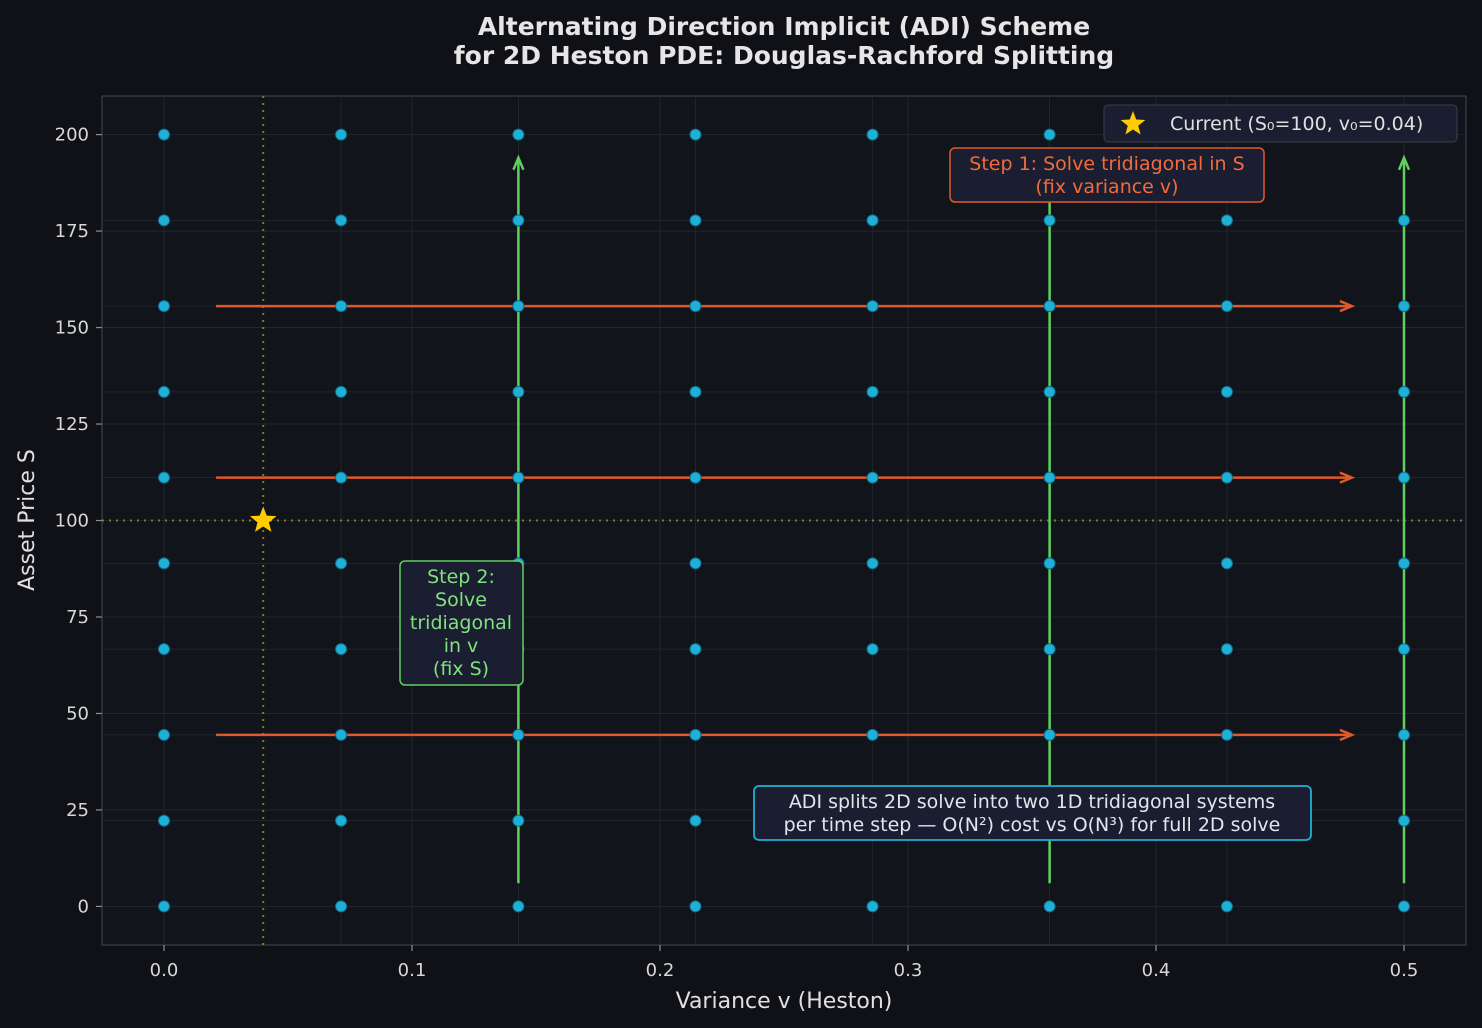 The width and height of the screenshot is (1482, 1028). I want to click on step1-line-1: Step 1: Solve tridiagonal in S, so click(1106, 164).